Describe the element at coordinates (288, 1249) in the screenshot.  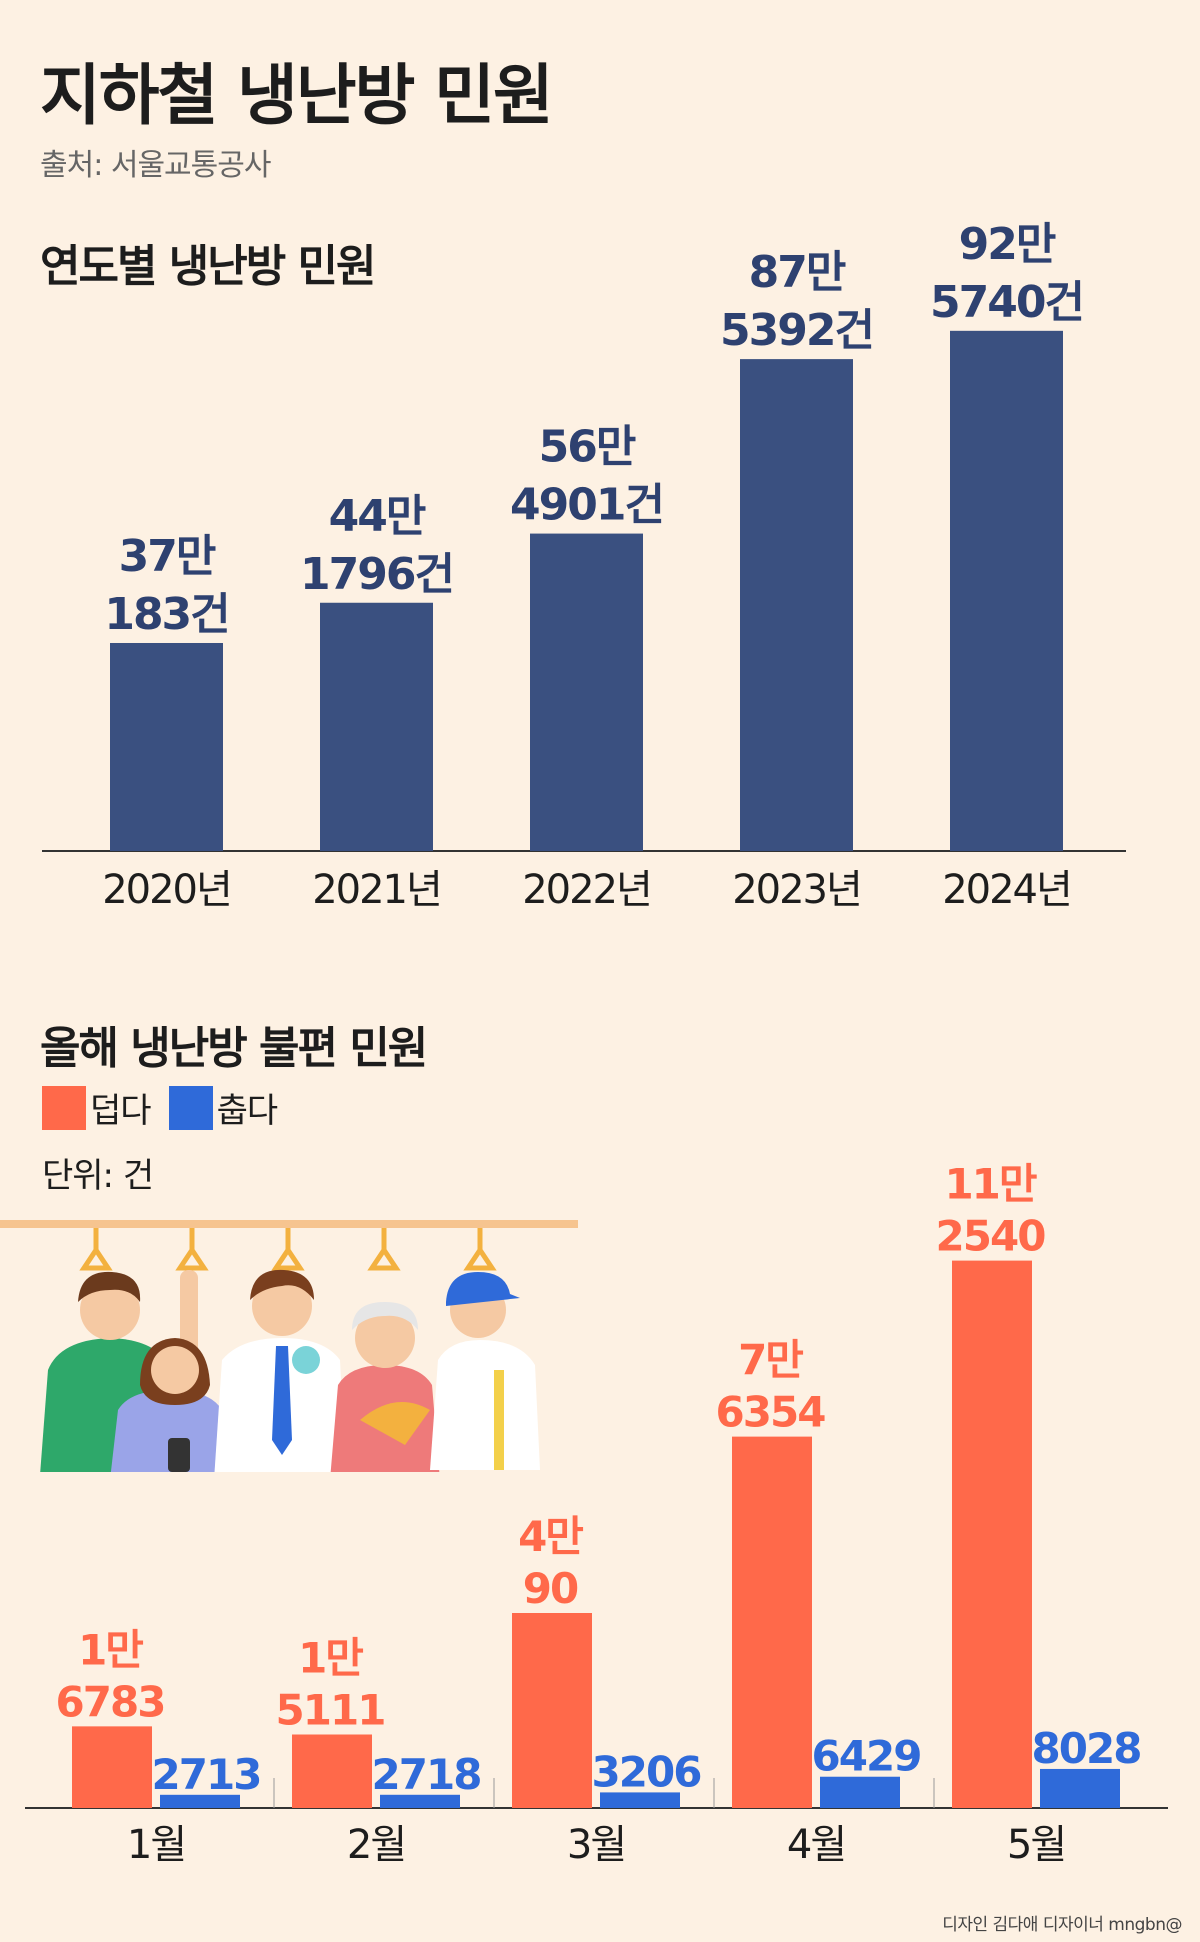
I see `strap-handles-icon` at that location.